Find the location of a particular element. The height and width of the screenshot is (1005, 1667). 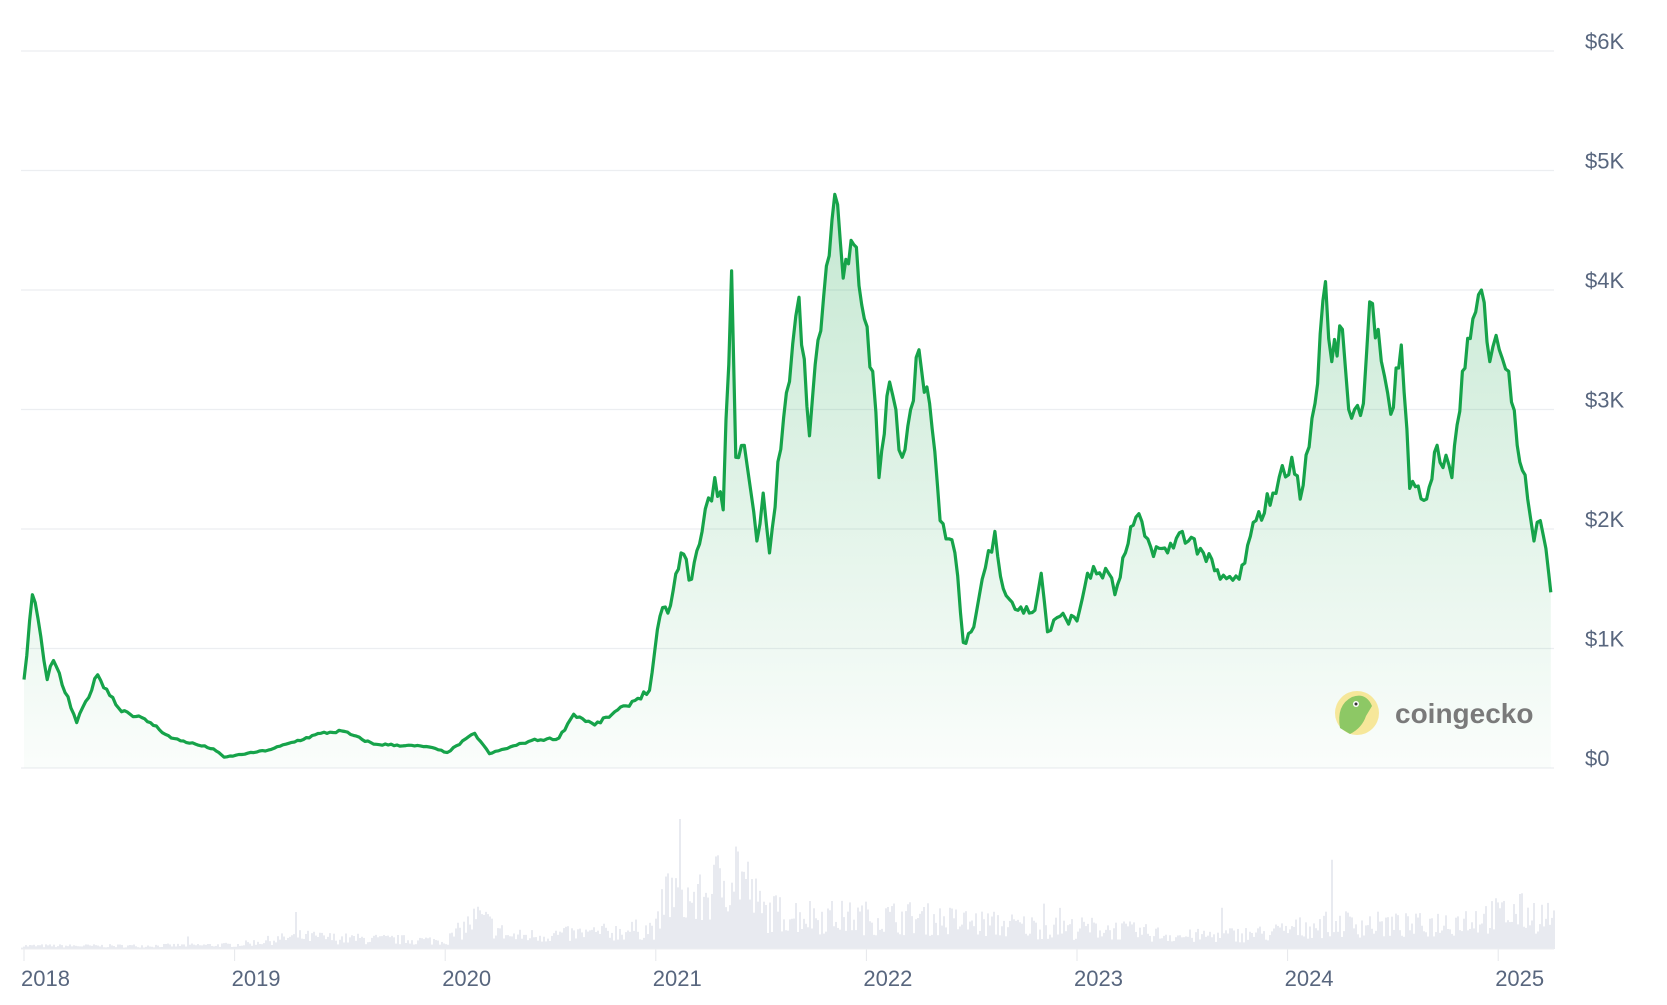

x-tick-label: 2022 is located at coordinates (887, 978).